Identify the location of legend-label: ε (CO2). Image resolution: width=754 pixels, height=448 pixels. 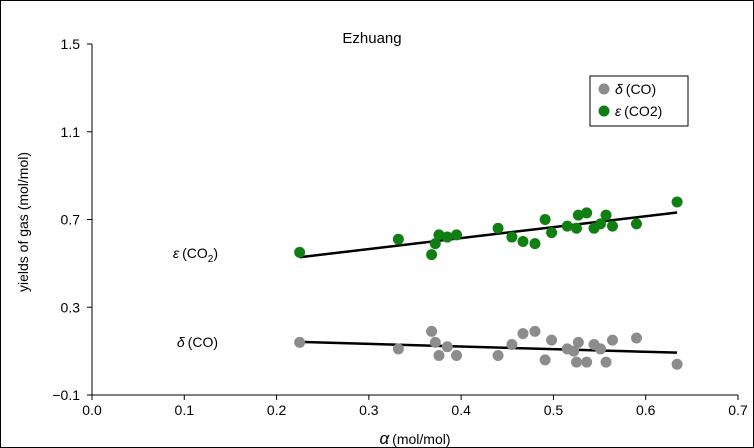
(638, 111).